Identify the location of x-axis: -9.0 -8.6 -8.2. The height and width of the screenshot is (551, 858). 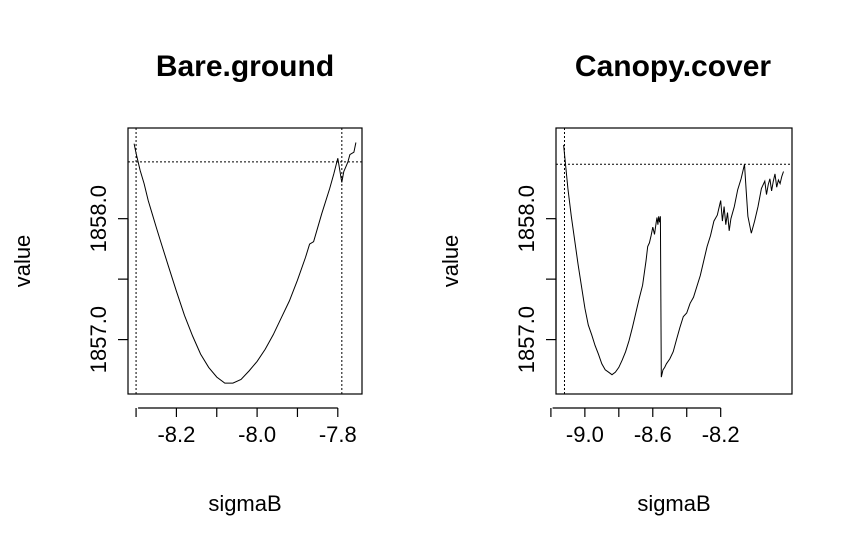
(645, 427).